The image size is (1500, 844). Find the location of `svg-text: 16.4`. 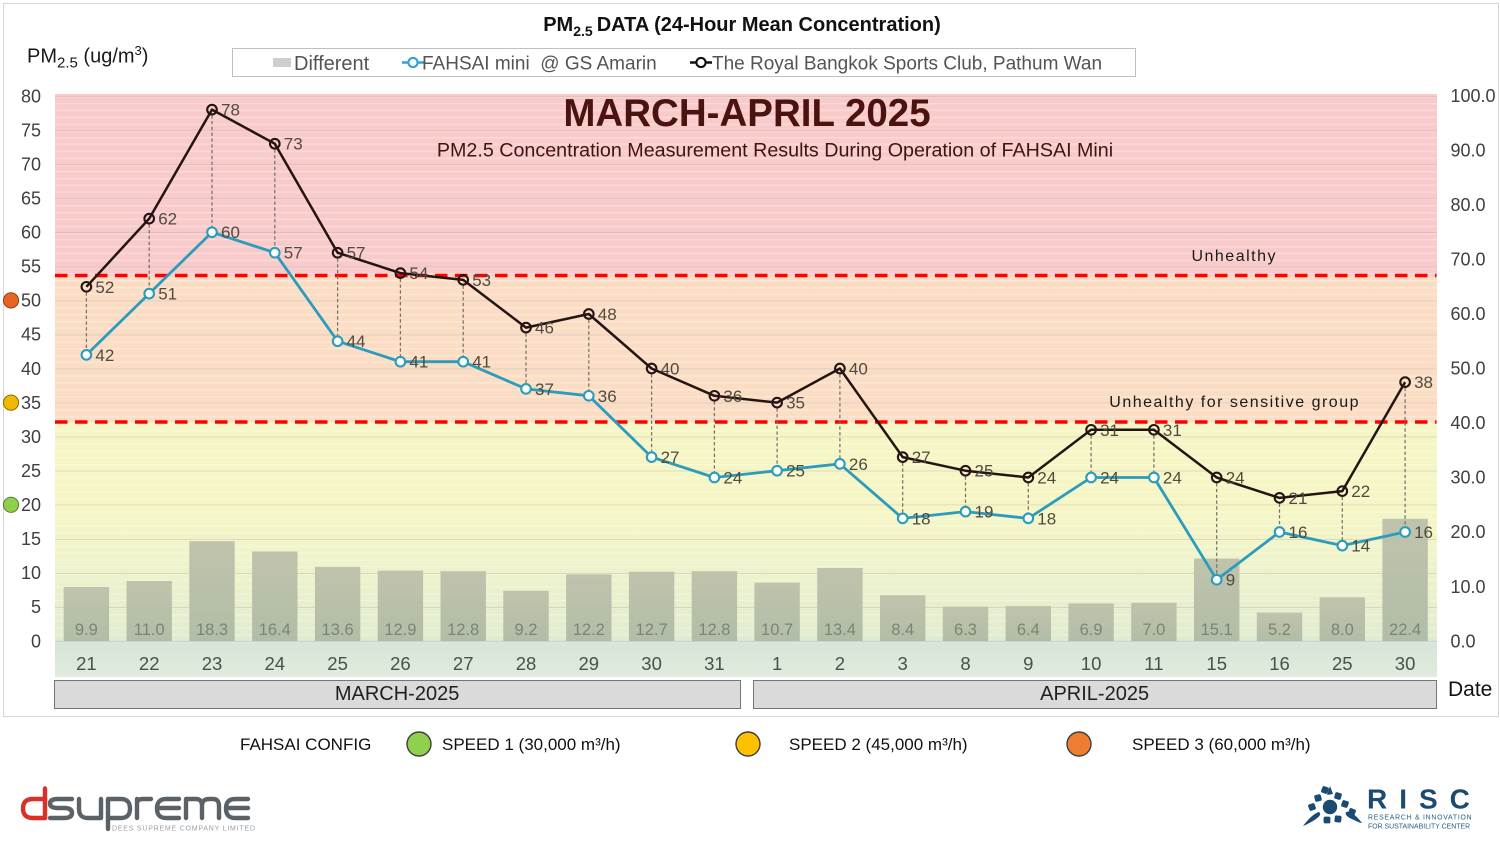

svg-text: 16.4 is located at coordinates (275, 630).